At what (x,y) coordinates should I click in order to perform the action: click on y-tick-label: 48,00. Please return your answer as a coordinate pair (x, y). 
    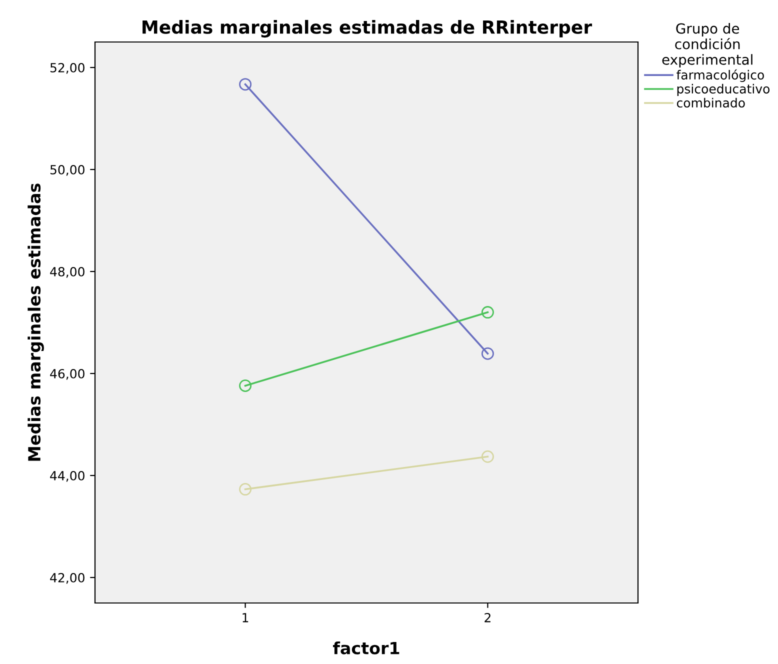
    Looking at the image, I should click on (67, 272).